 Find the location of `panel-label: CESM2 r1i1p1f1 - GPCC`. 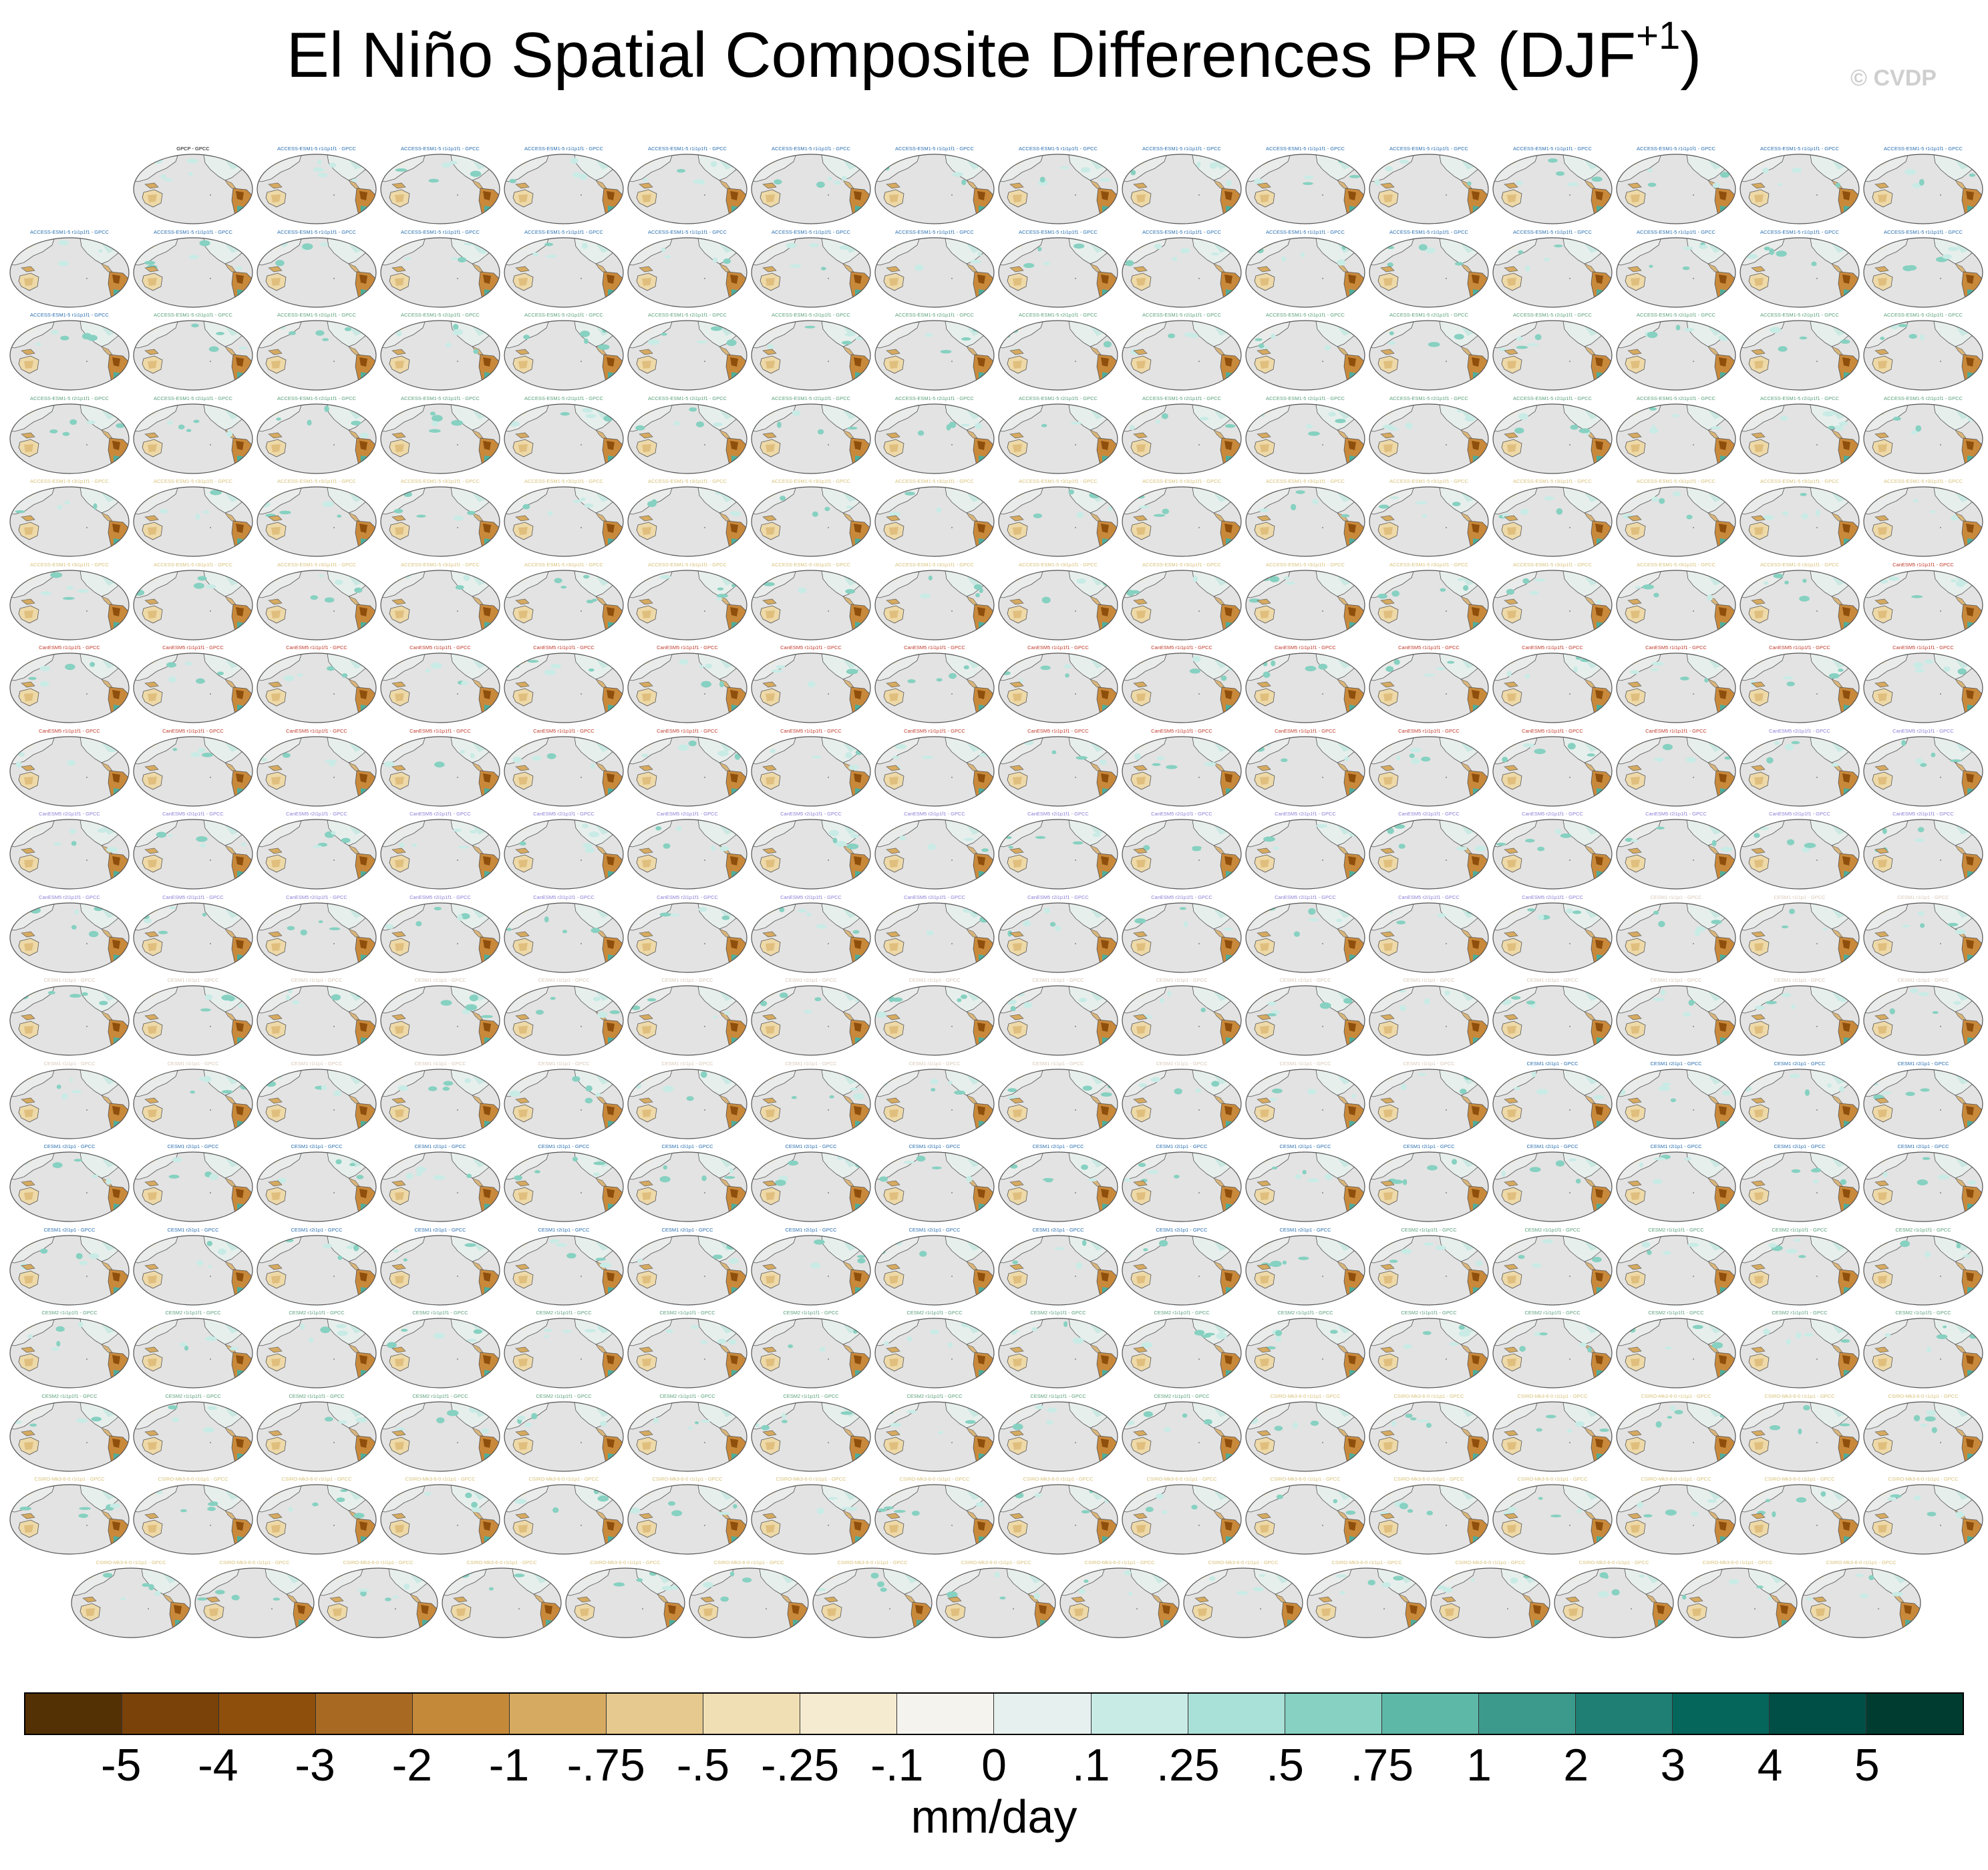

panel-label: CESM2 r1i1p1f1 - GPCC is located at coordinates (317, 1313).